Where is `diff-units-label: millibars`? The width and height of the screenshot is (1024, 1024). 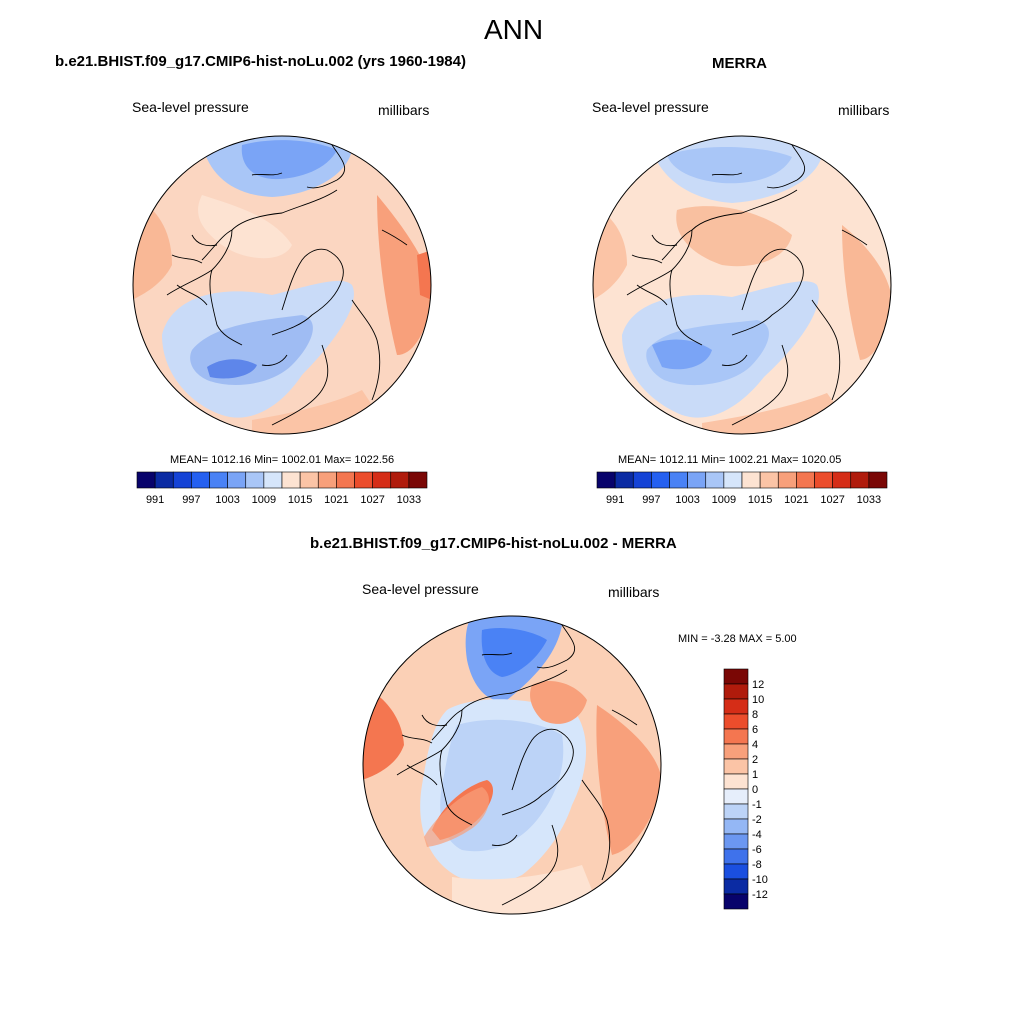
diff-units-label: millibars is located at coordinates (634, 592).